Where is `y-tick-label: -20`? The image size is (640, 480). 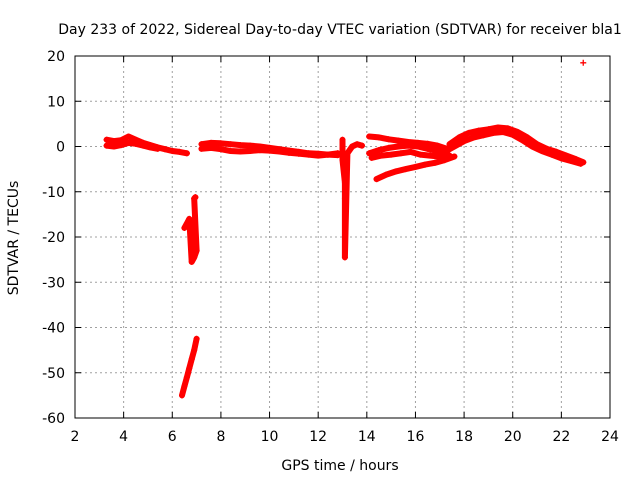
y-tick-label: -20 is located at coordinates (53, 238).